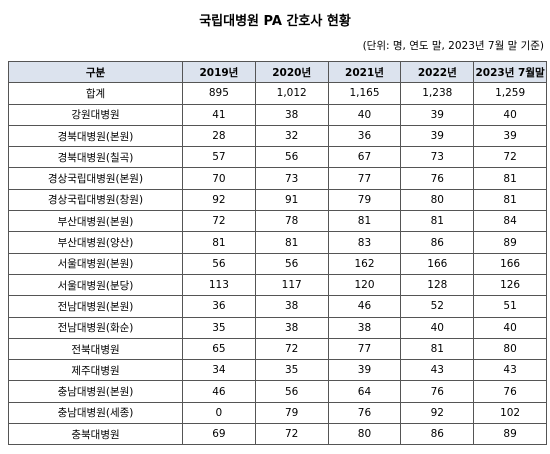 The height and width of the screenshot is (454, 550). What do you see at coordinates (437, 434) in the screenshot?
I see `cell: 86` at bounding box center [437, 434].